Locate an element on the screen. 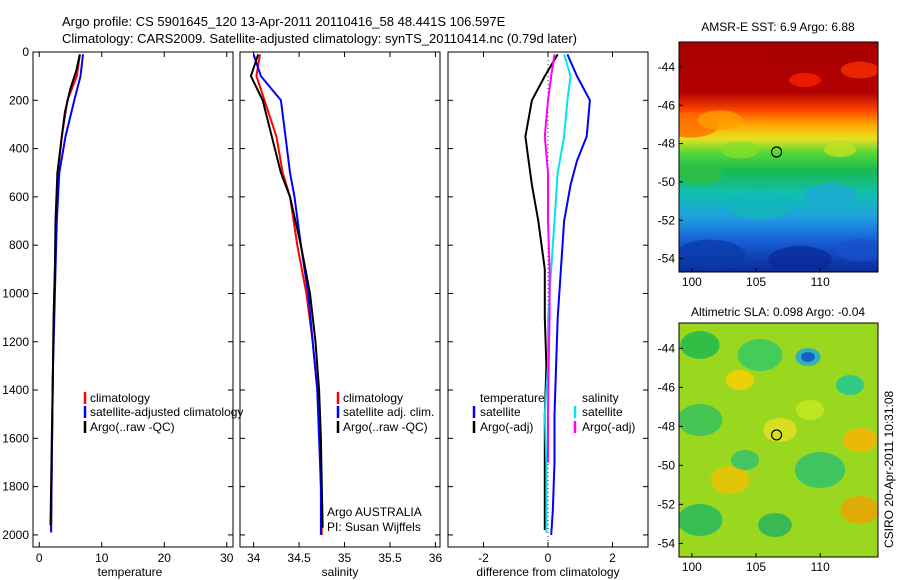 This screenshot has width=900, height=580. y-tick-label: 200 is located at coordinates (19, 100).